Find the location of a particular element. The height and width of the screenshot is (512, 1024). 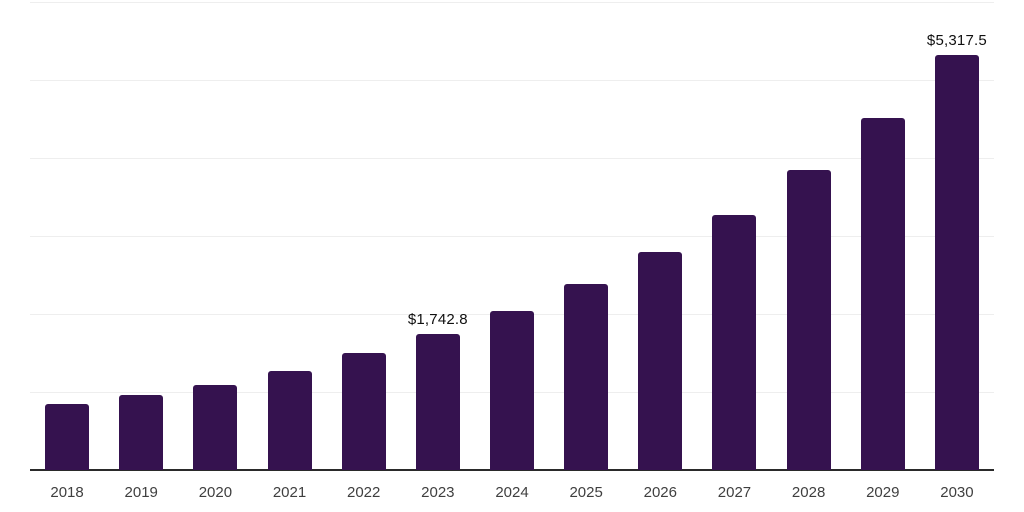

x-tick-label-2019: 2019 is located at coordinates (141, 492).